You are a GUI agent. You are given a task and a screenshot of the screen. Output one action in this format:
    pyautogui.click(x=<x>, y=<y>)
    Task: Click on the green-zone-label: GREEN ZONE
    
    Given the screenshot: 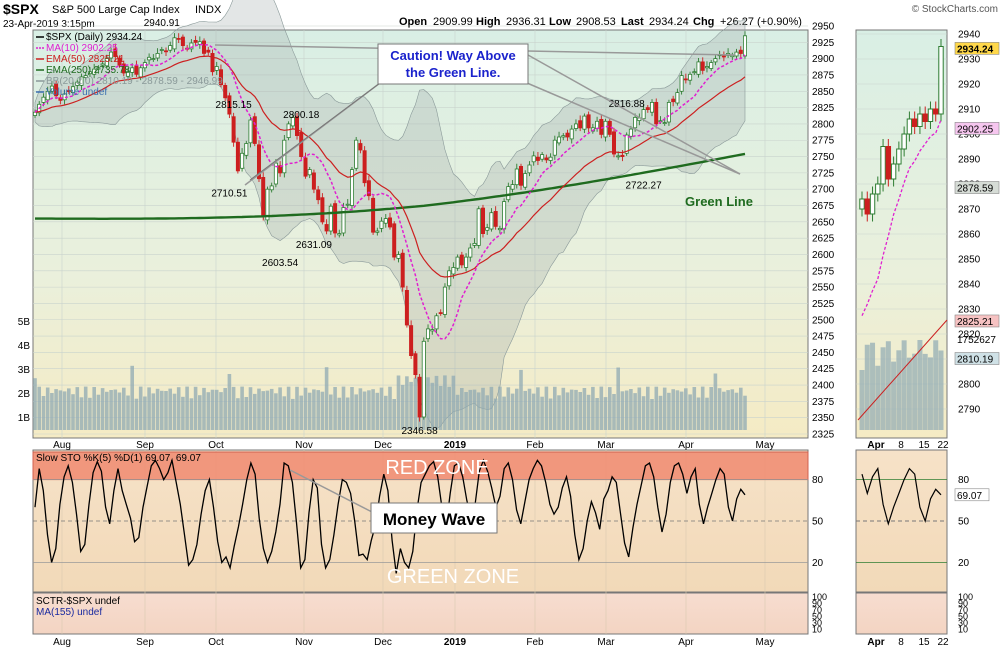 What is the action you would take?
    pyautogui.click(x=453, y=577)
    